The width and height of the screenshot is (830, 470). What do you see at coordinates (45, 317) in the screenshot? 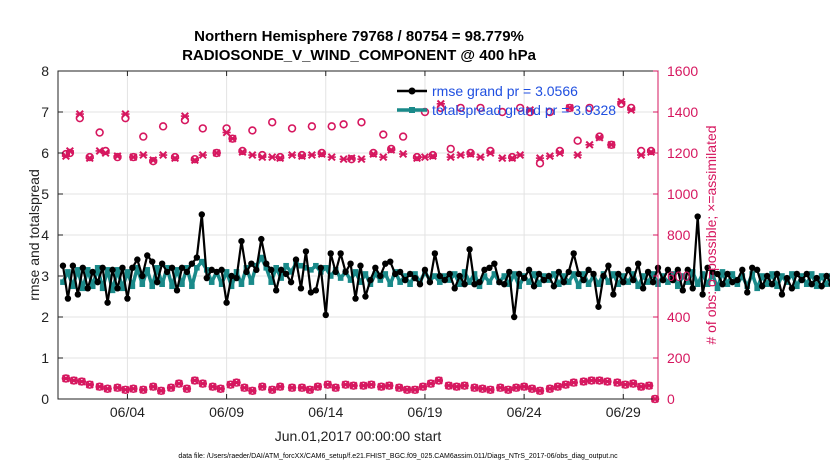
I see `y-left-tick-label-2: 2` at bounding box center [45, 317].